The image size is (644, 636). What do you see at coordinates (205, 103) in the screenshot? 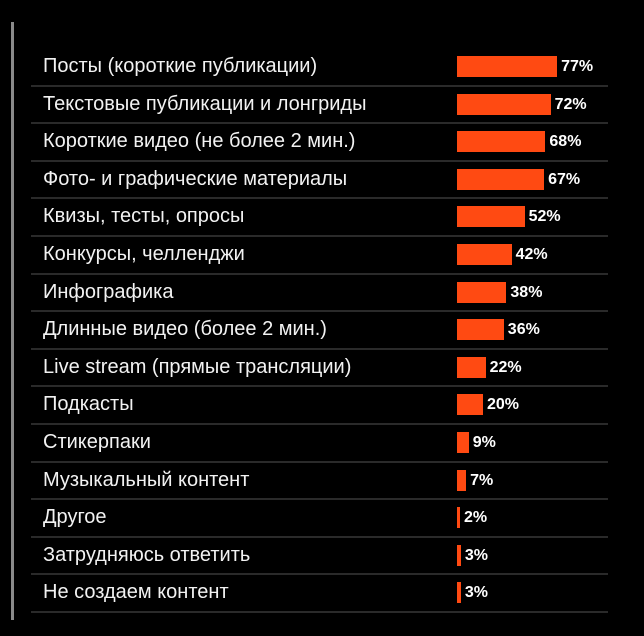
I see `category-label: Текстовые публикации и лонгриды` at bounding box center [205, 103].